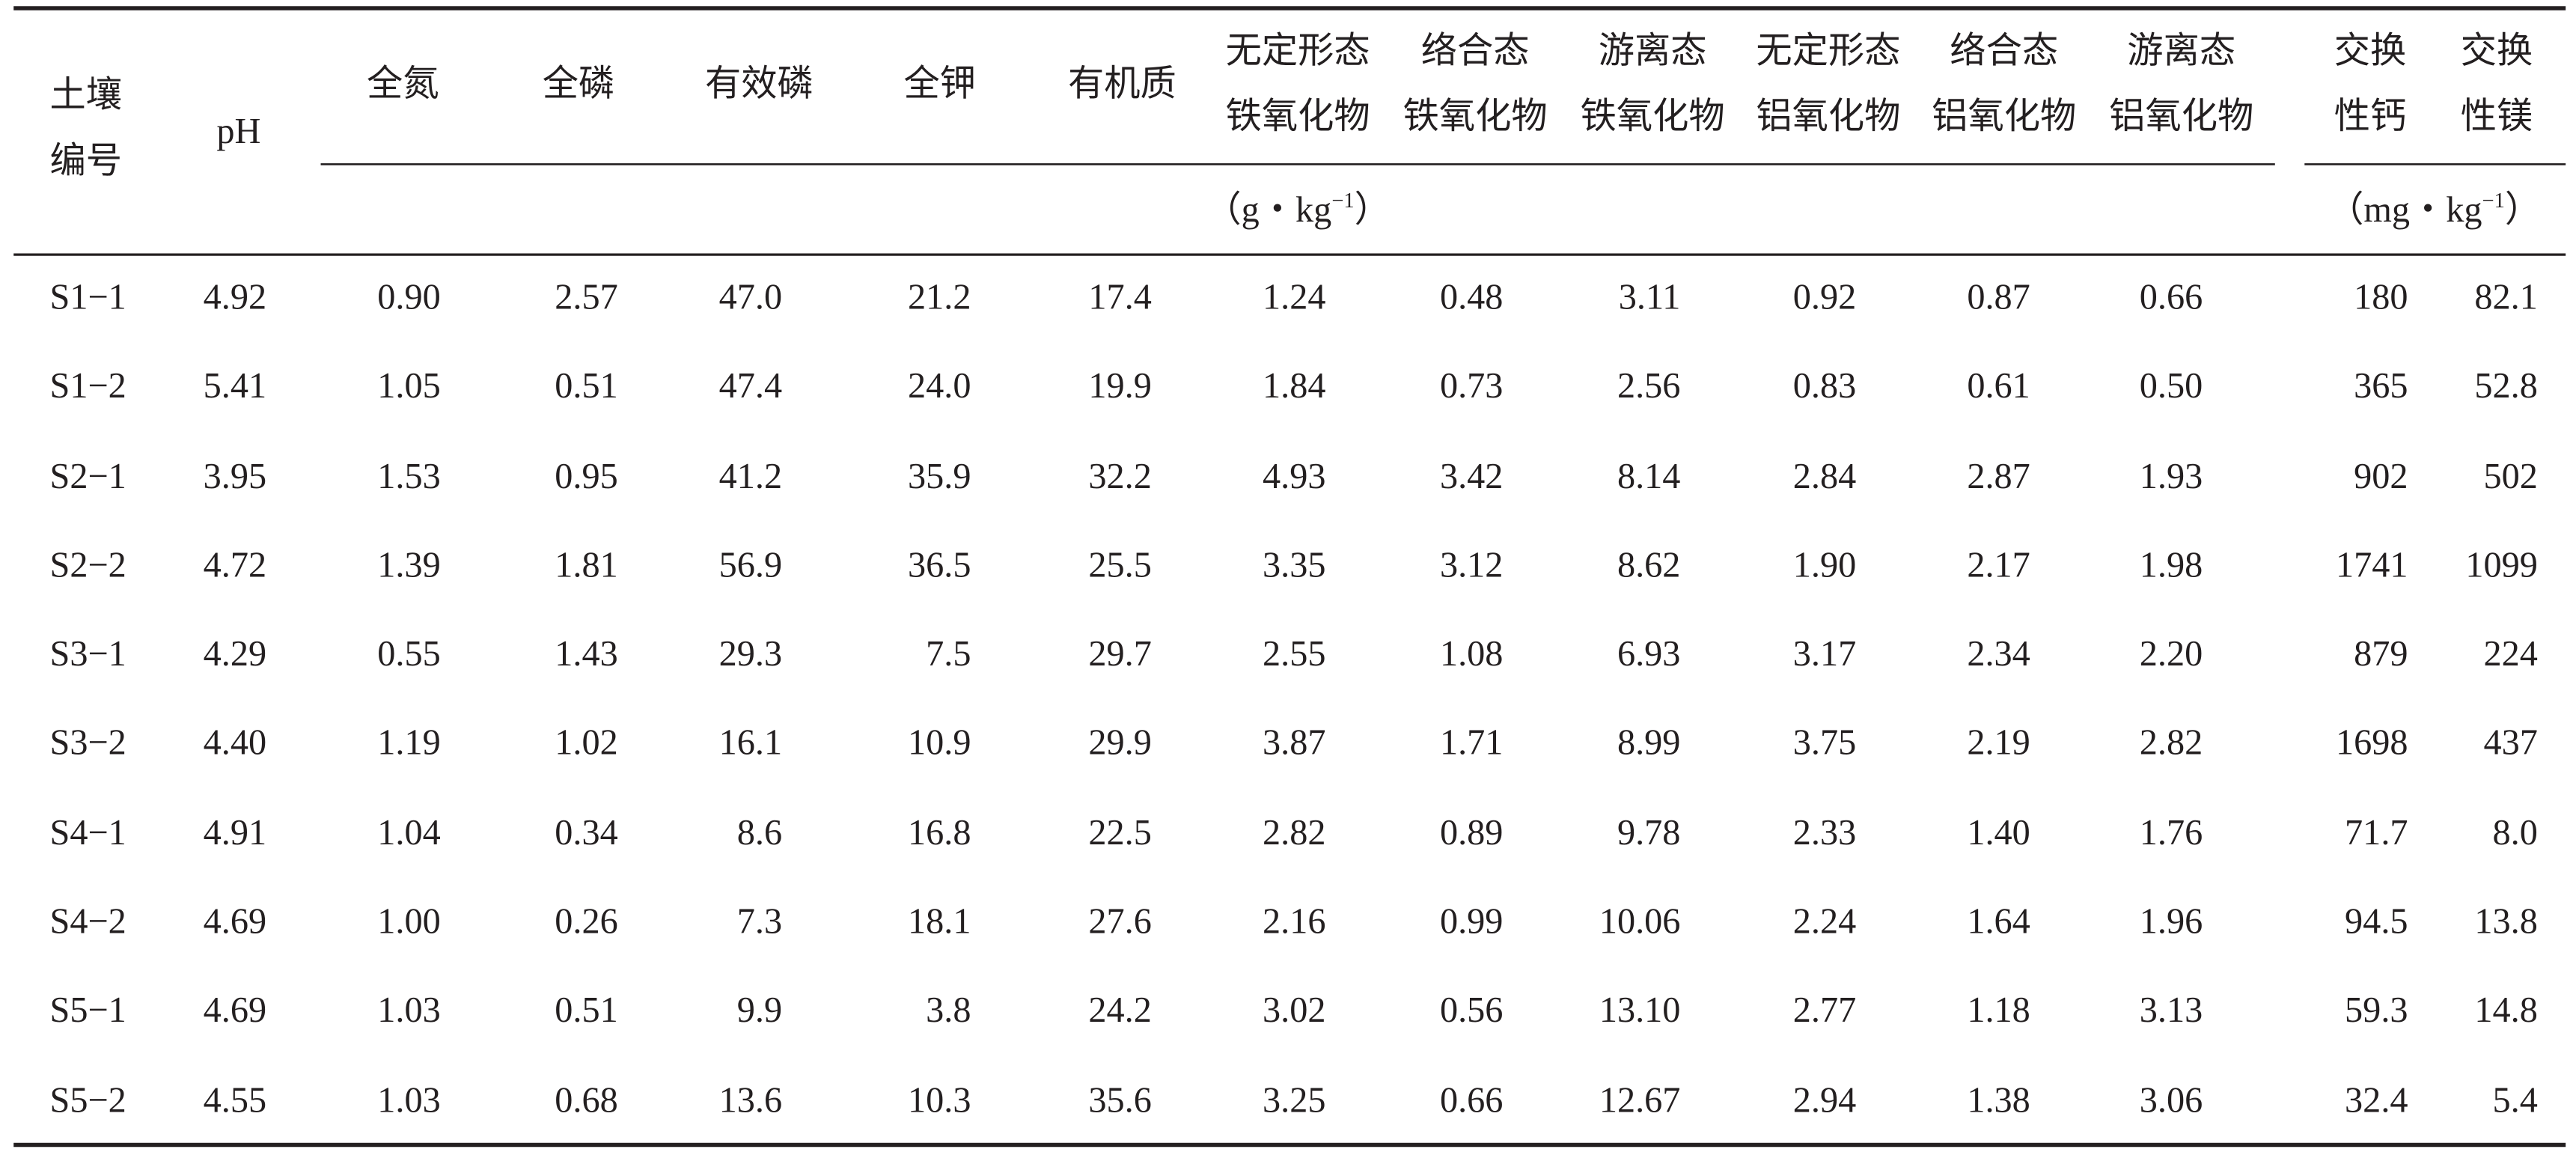 The image size is (2576, 1158). I want to click on cell: 1.08, so click(1472, 654).